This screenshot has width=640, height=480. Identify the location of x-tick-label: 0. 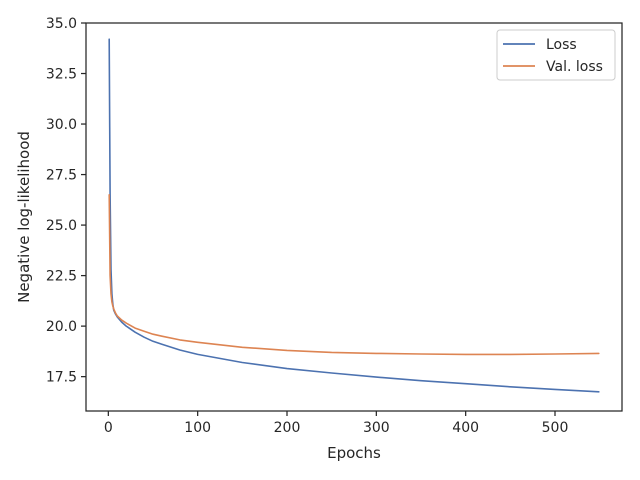
(108, 428).